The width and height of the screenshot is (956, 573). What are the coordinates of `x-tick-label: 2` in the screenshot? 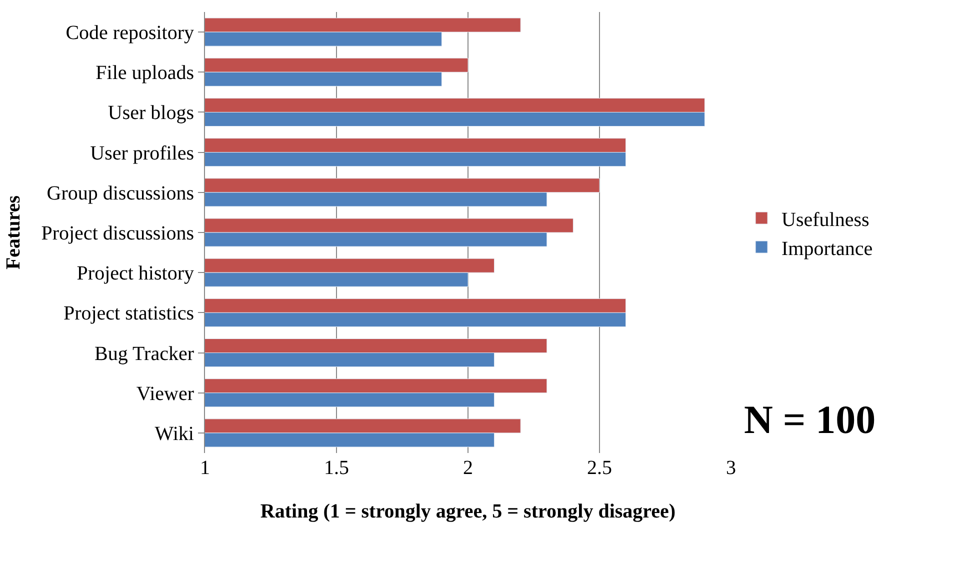 It's located at (468, 468).